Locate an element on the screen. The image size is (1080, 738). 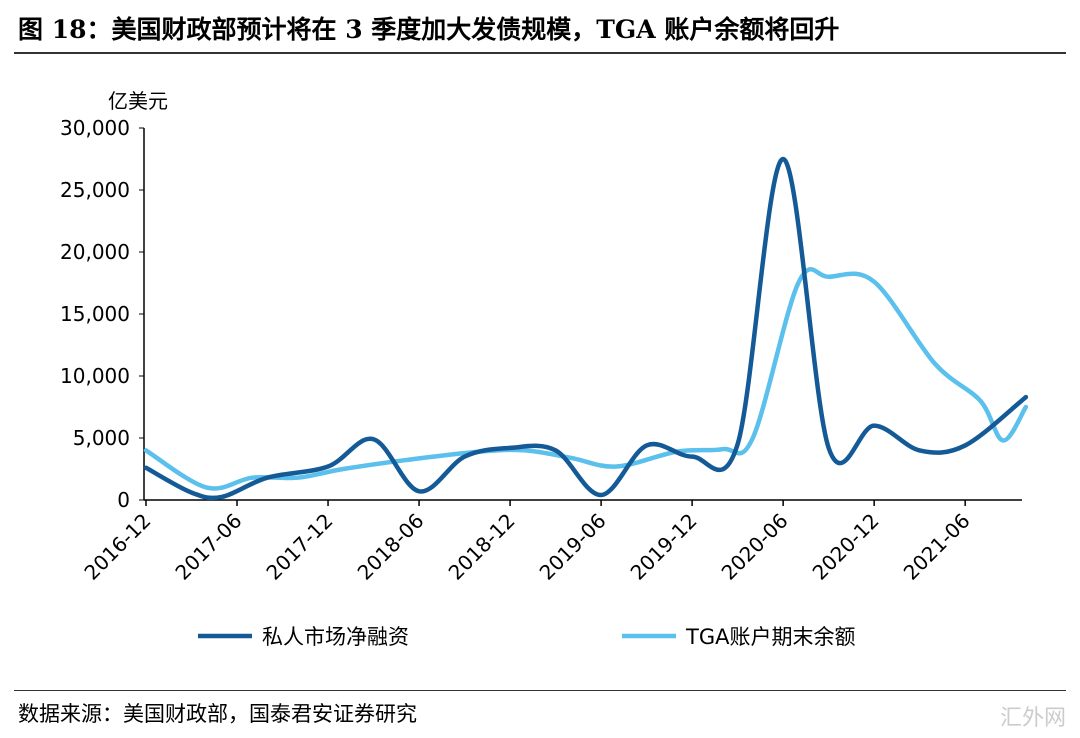
y-tick-label: 15,000 is located at coordinates (95, 314).